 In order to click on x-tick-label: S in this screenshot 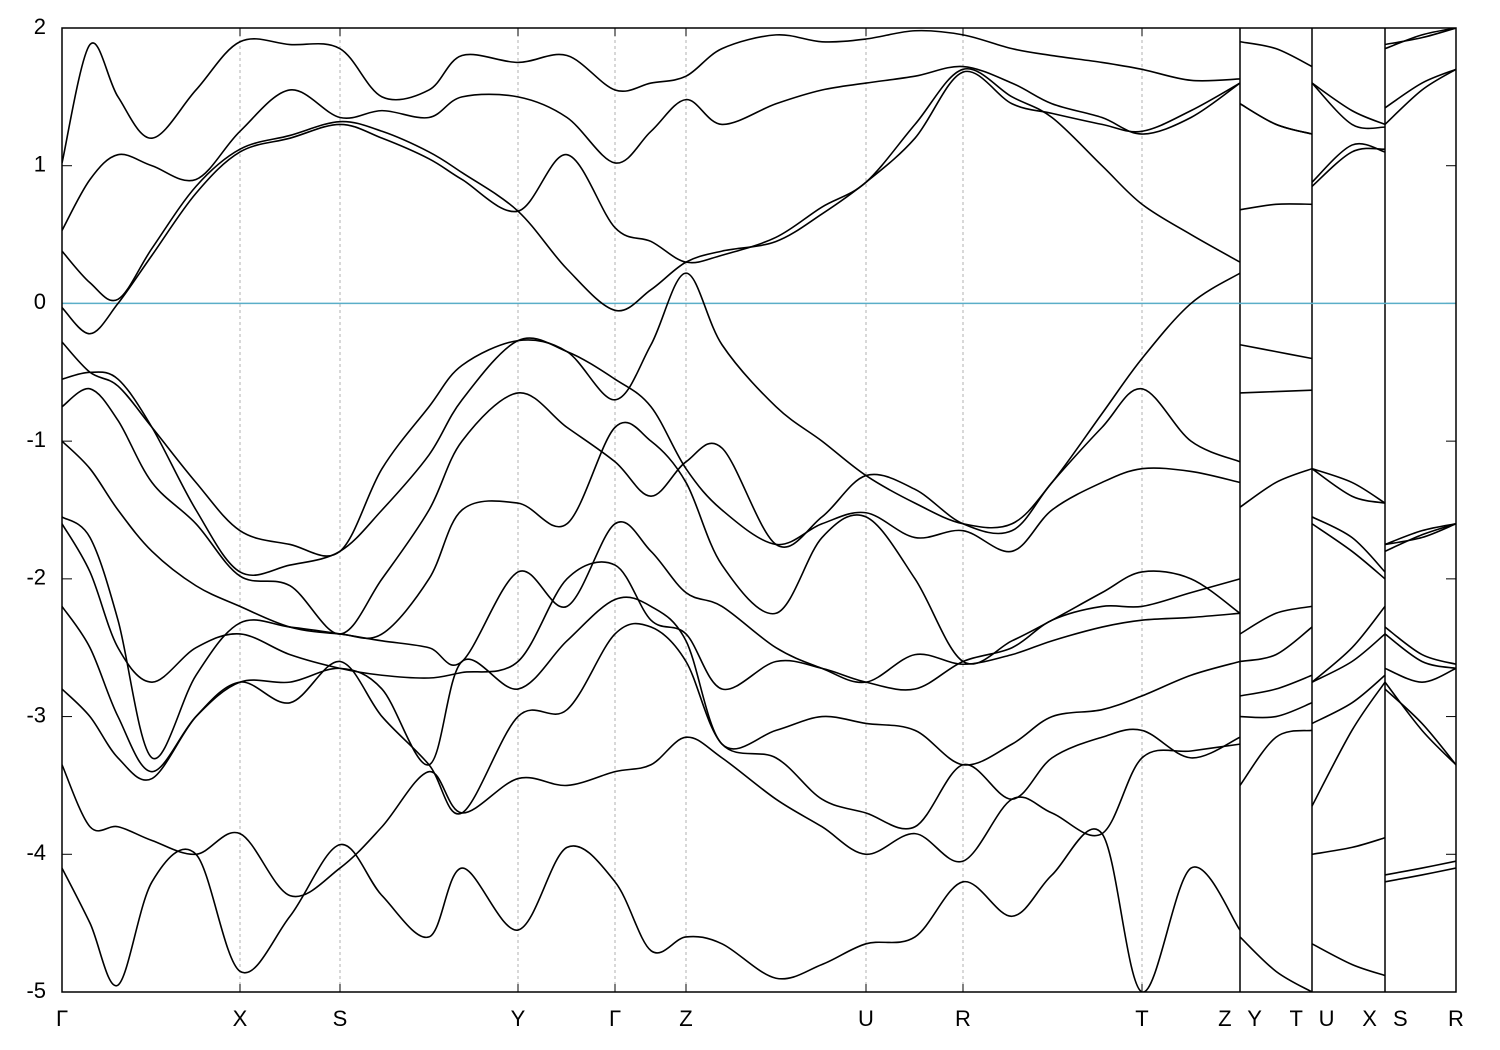, I will do `click(340, 1018)`.